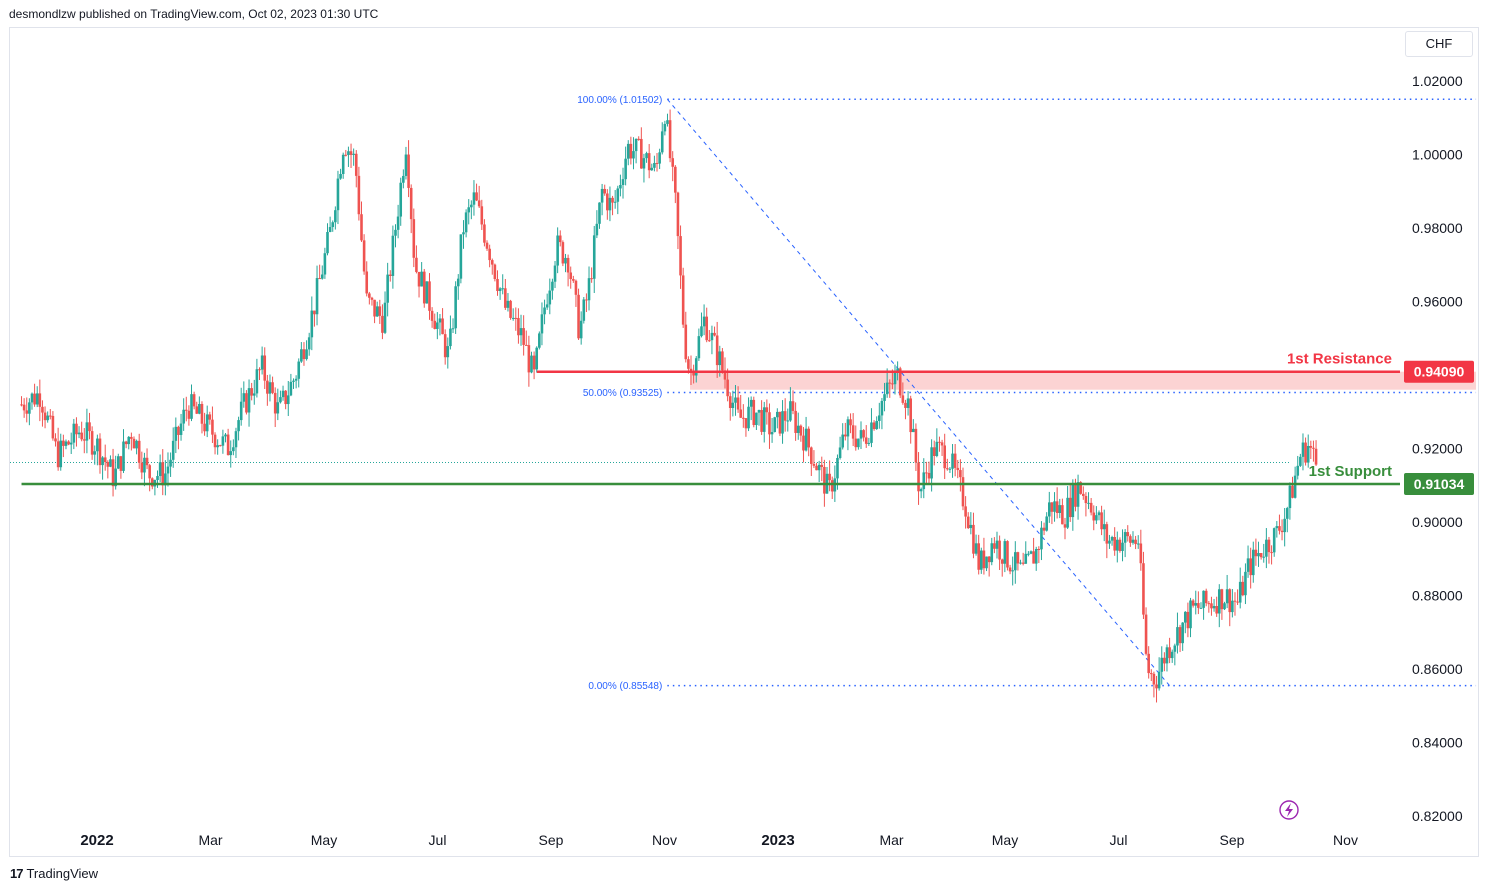 The width and height of the screenshot is (1489, 893). What do you see at coordinates (1289, 810) in the screenshot?
I see `lightning-icon` at bounding box center [1289, 810].